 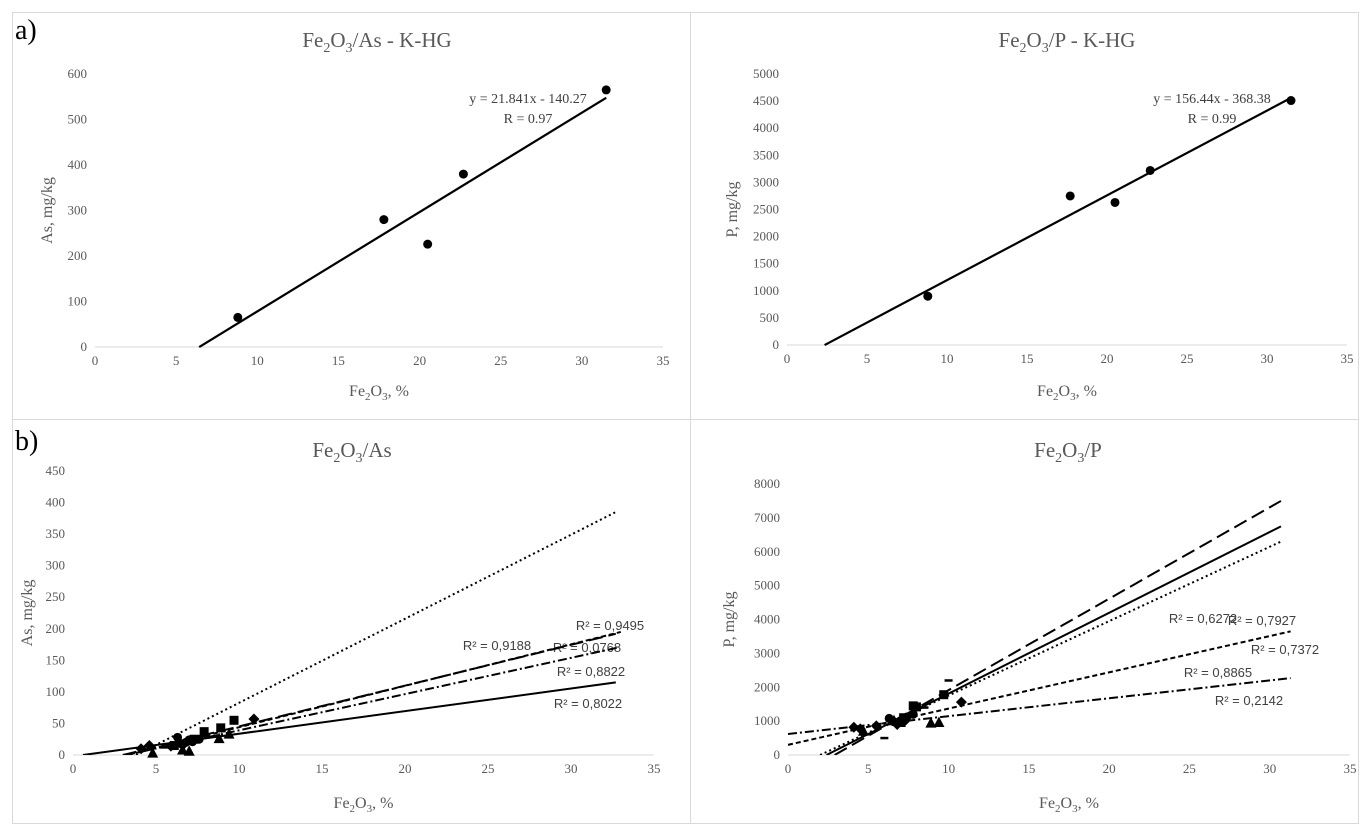 What do you see at coordinates (56, 470) in the screenshot?
I see `y-tick-label: 450` at bounding box center [56, 470].